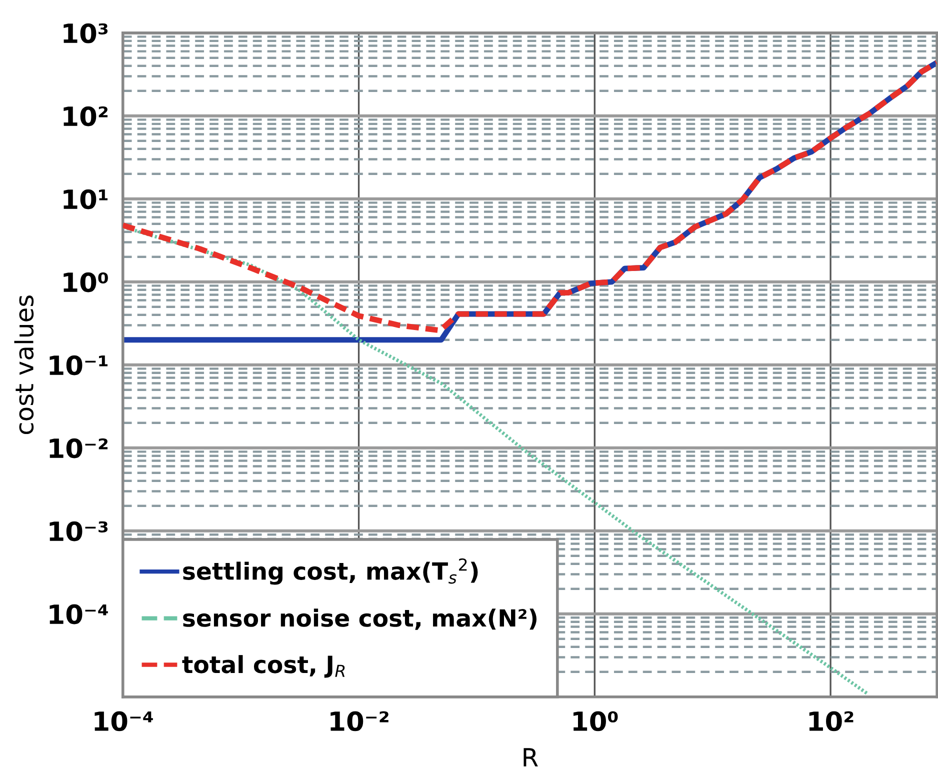  What do you see at coordinates (263, 666) in the screenshot?
I see `legend-label: total cost, J$_{R}$` at bounding box center [263, 666].